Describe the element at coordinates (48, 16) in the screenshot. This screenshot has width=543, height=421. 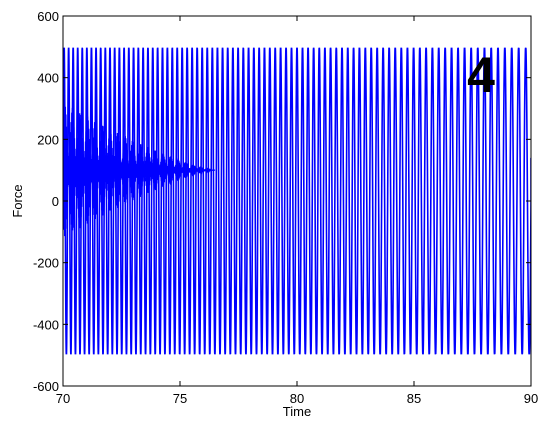
I see `y-tick-label: 600` at that location.